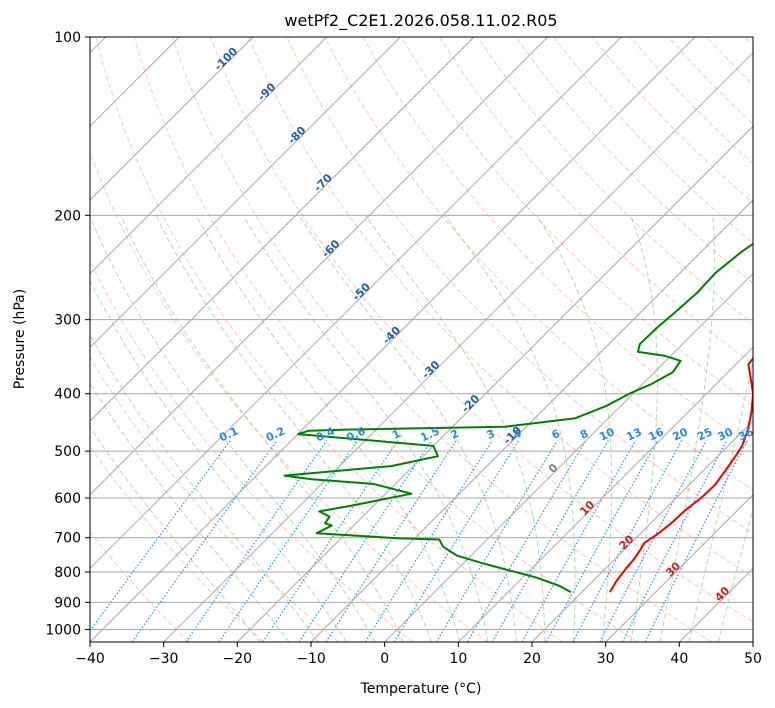  I want to click on x-tick-label: 40, so click(679, 659).